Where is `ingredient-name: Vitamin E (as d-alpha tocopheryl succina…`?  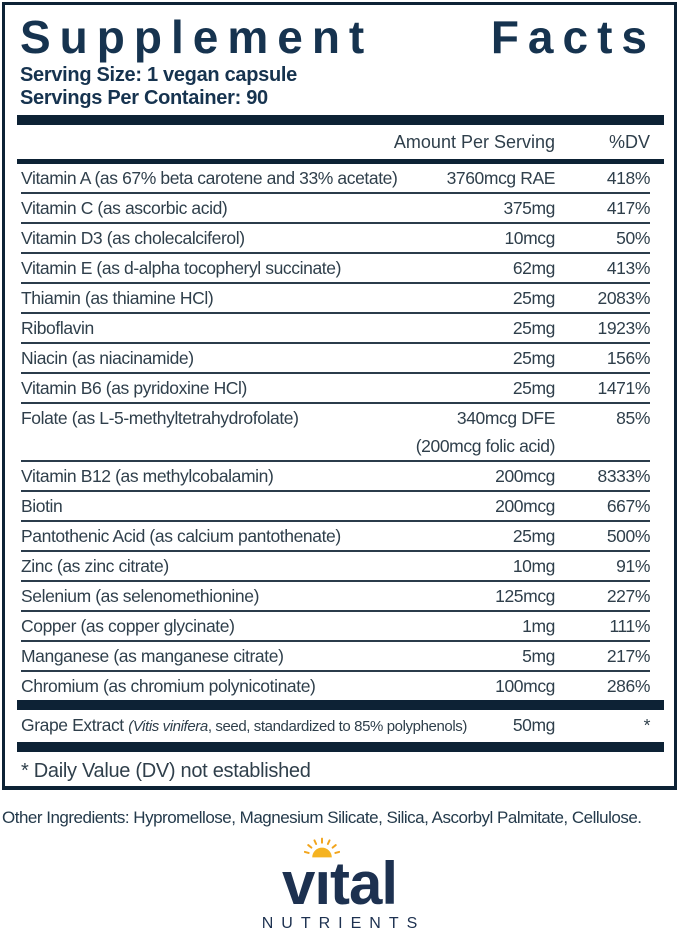
ingredient-name: Vitamin E (as d-alpha tocopheryl succina… is located at coordinates (181, 268).